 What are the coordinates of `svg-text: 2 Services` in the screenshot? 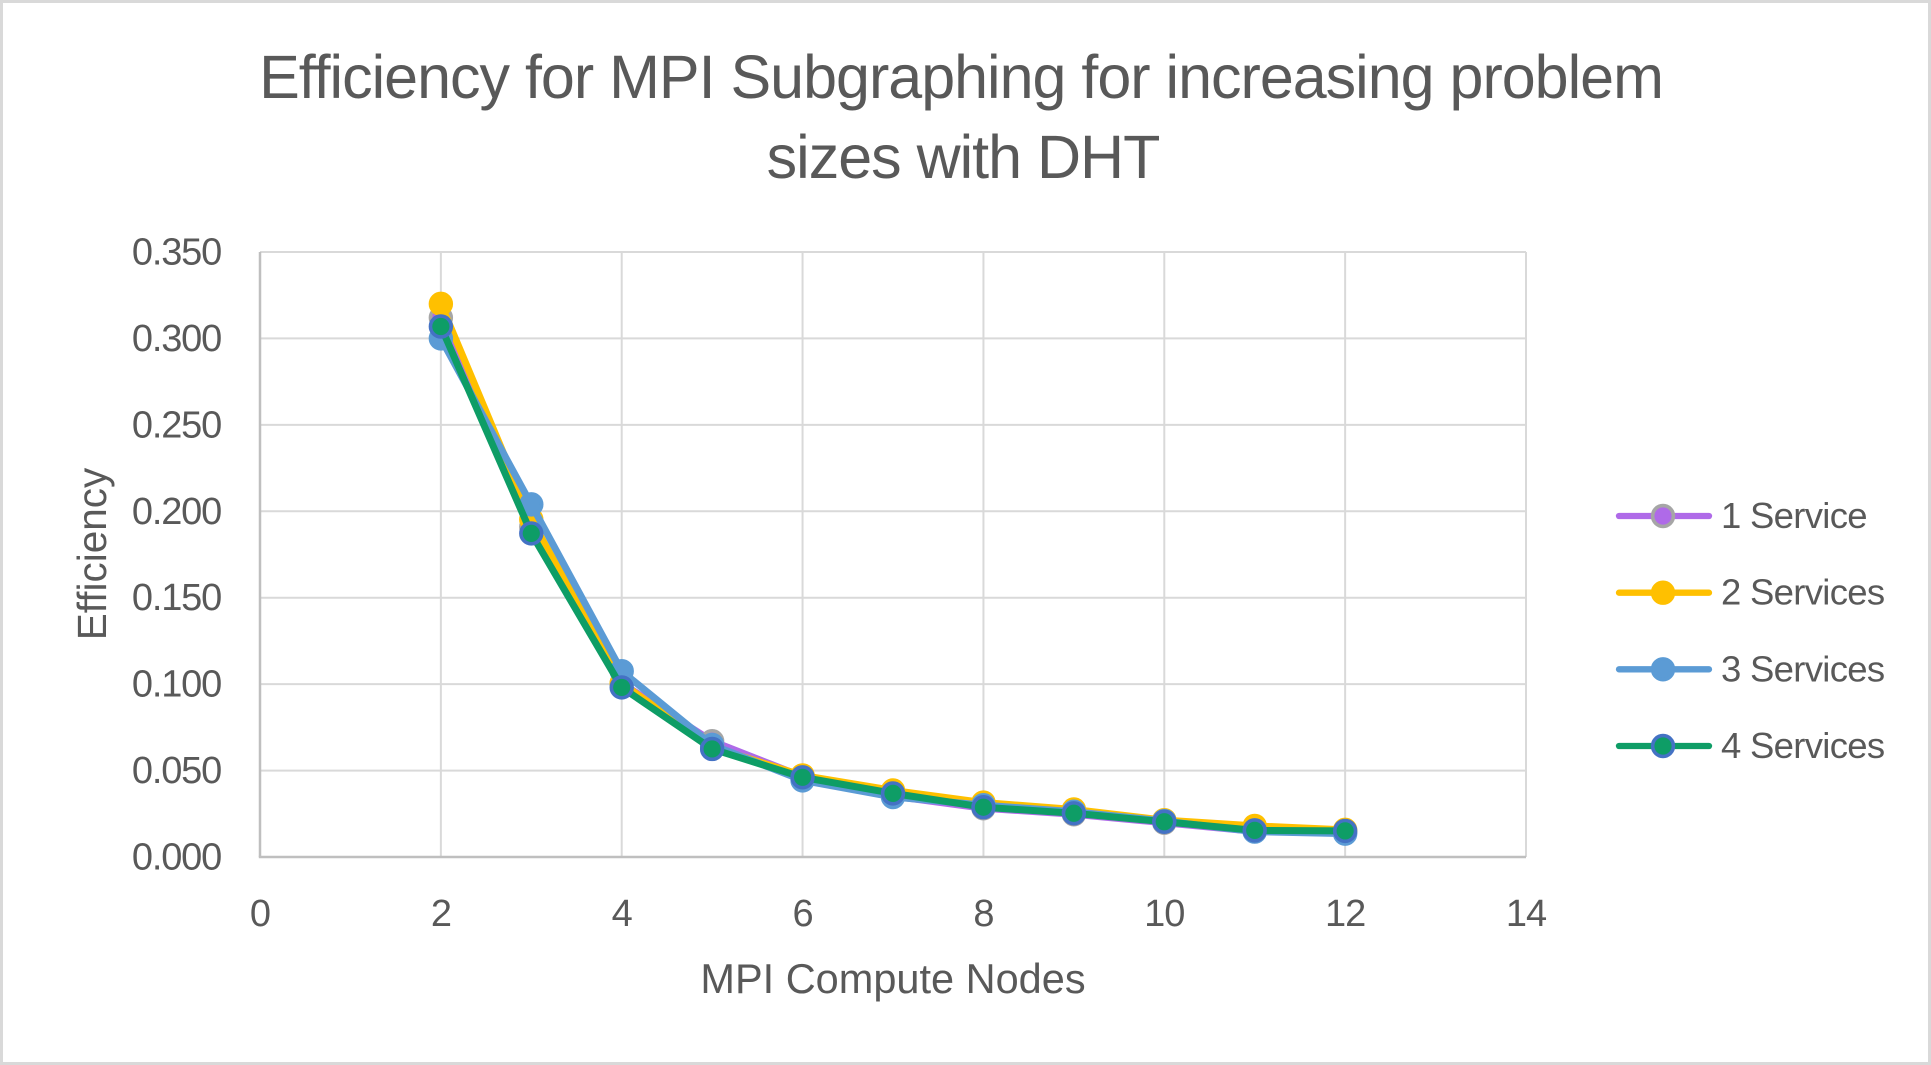 It's located at (1802, 592).